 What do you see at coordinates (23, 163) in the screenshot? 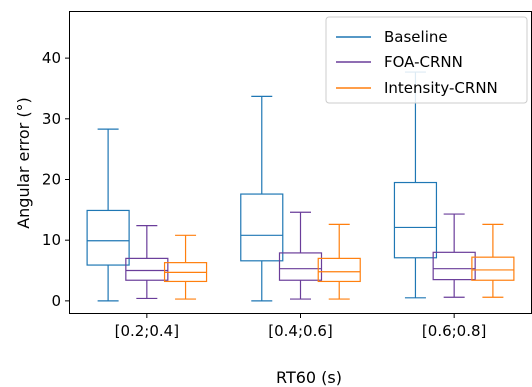
I see `y-axis-title: Angular error (°)` at bounding box center [23, 163].